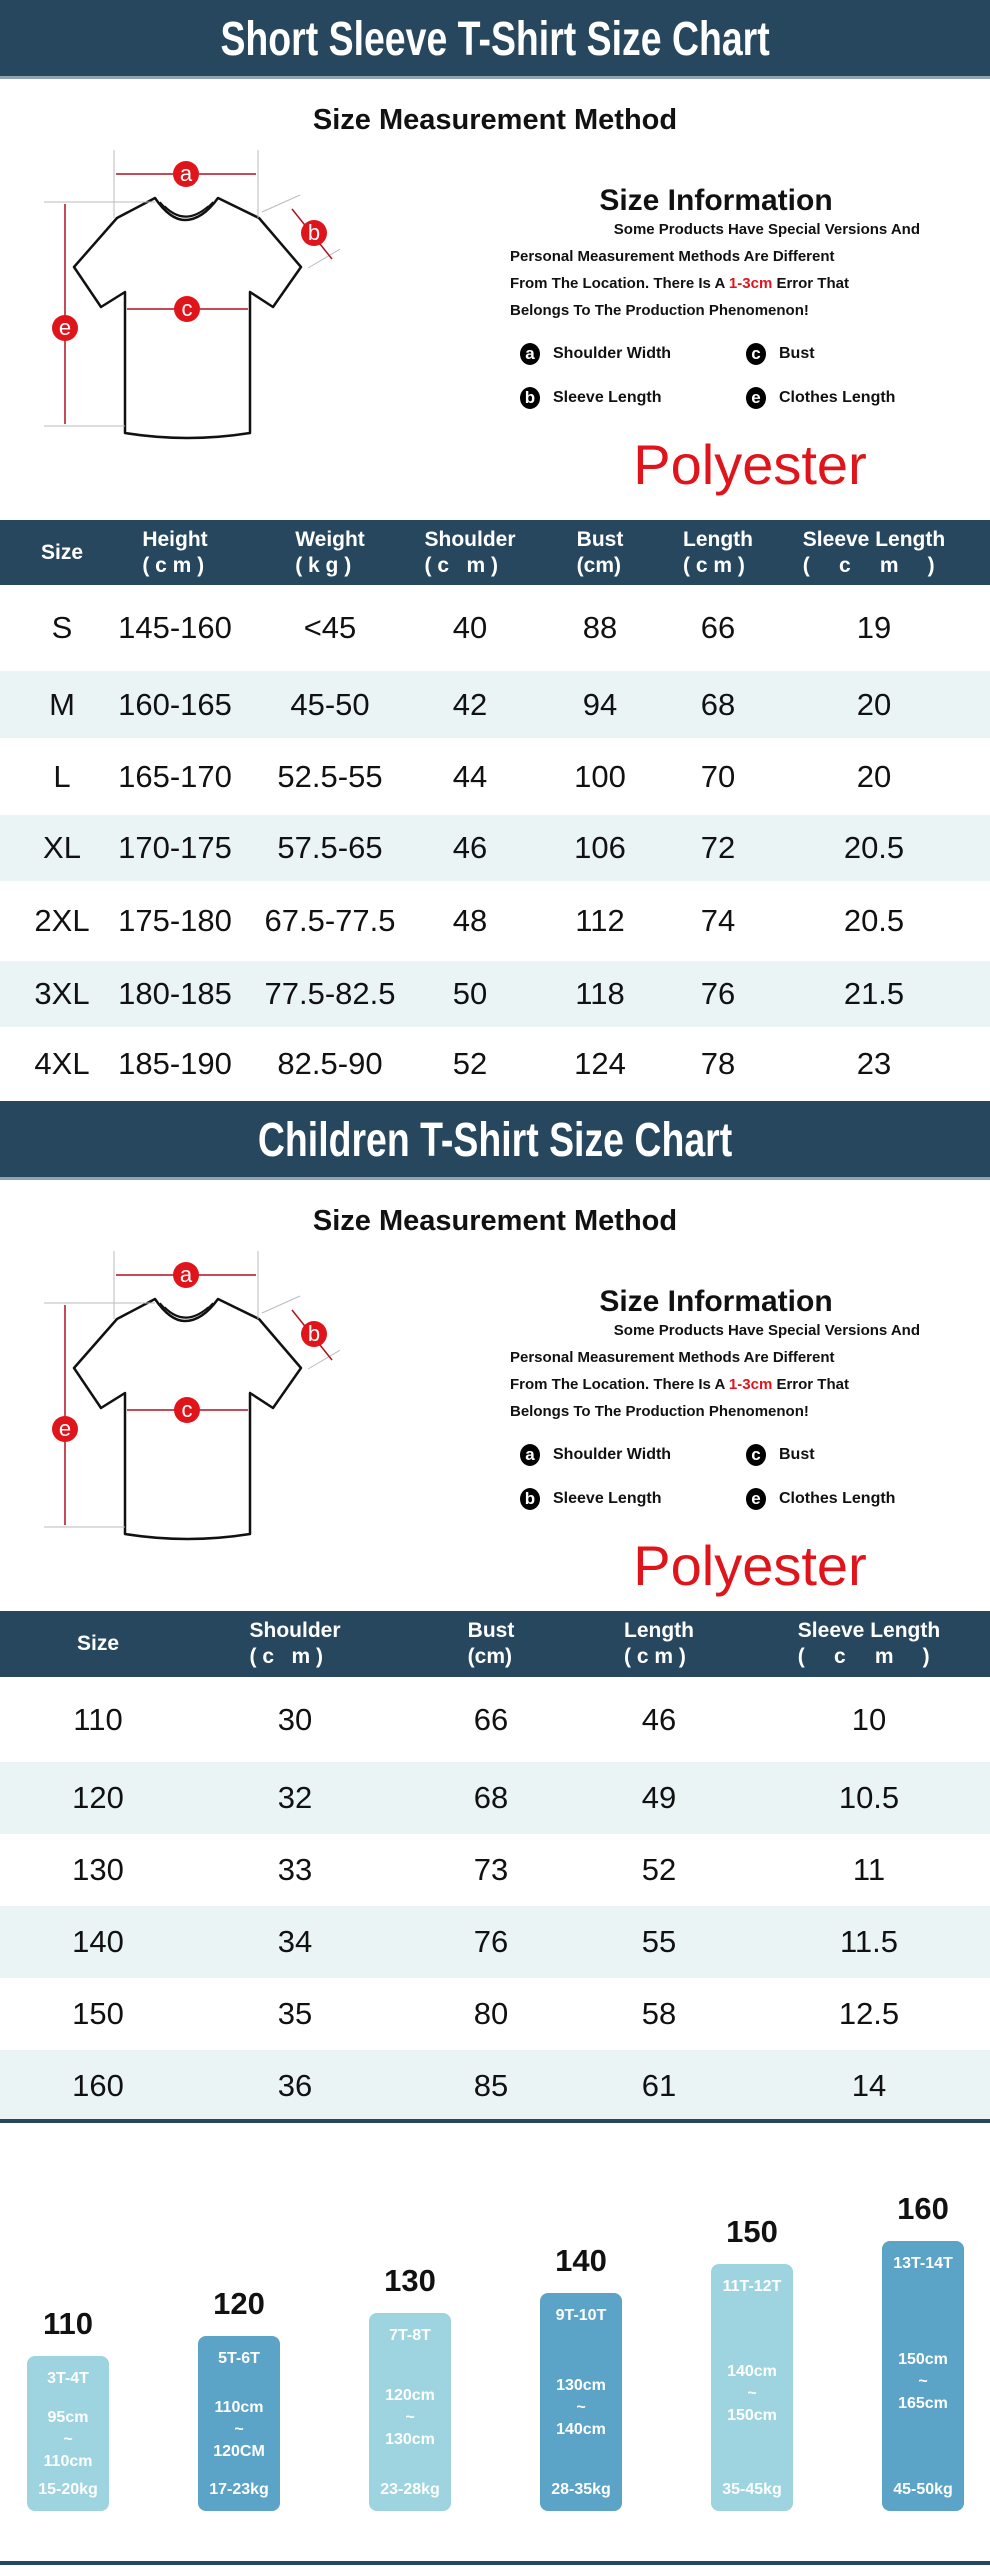  I want to click on table-cell: 52.5-55, so click(330, 776).